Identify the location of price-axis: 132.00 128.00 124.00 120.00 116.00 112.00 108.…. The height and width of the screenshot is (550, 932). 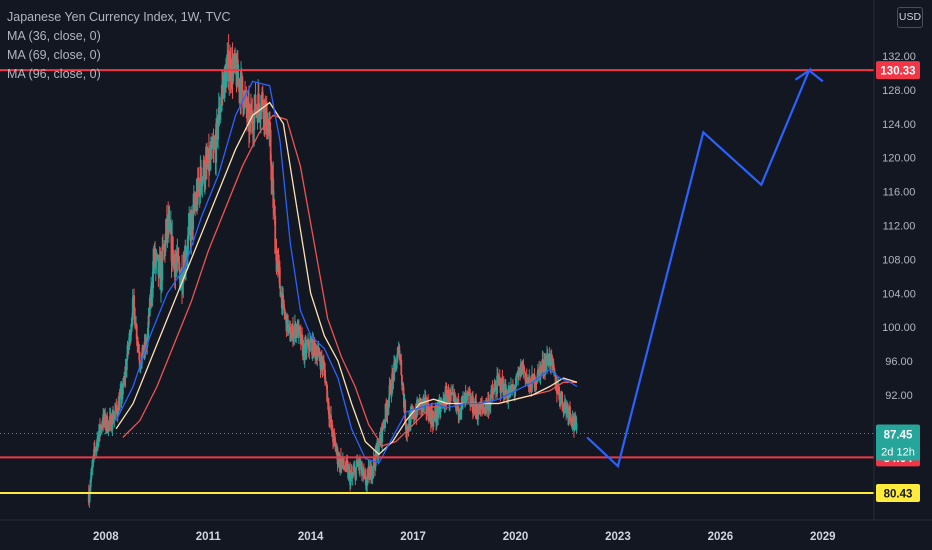
(899, 226).